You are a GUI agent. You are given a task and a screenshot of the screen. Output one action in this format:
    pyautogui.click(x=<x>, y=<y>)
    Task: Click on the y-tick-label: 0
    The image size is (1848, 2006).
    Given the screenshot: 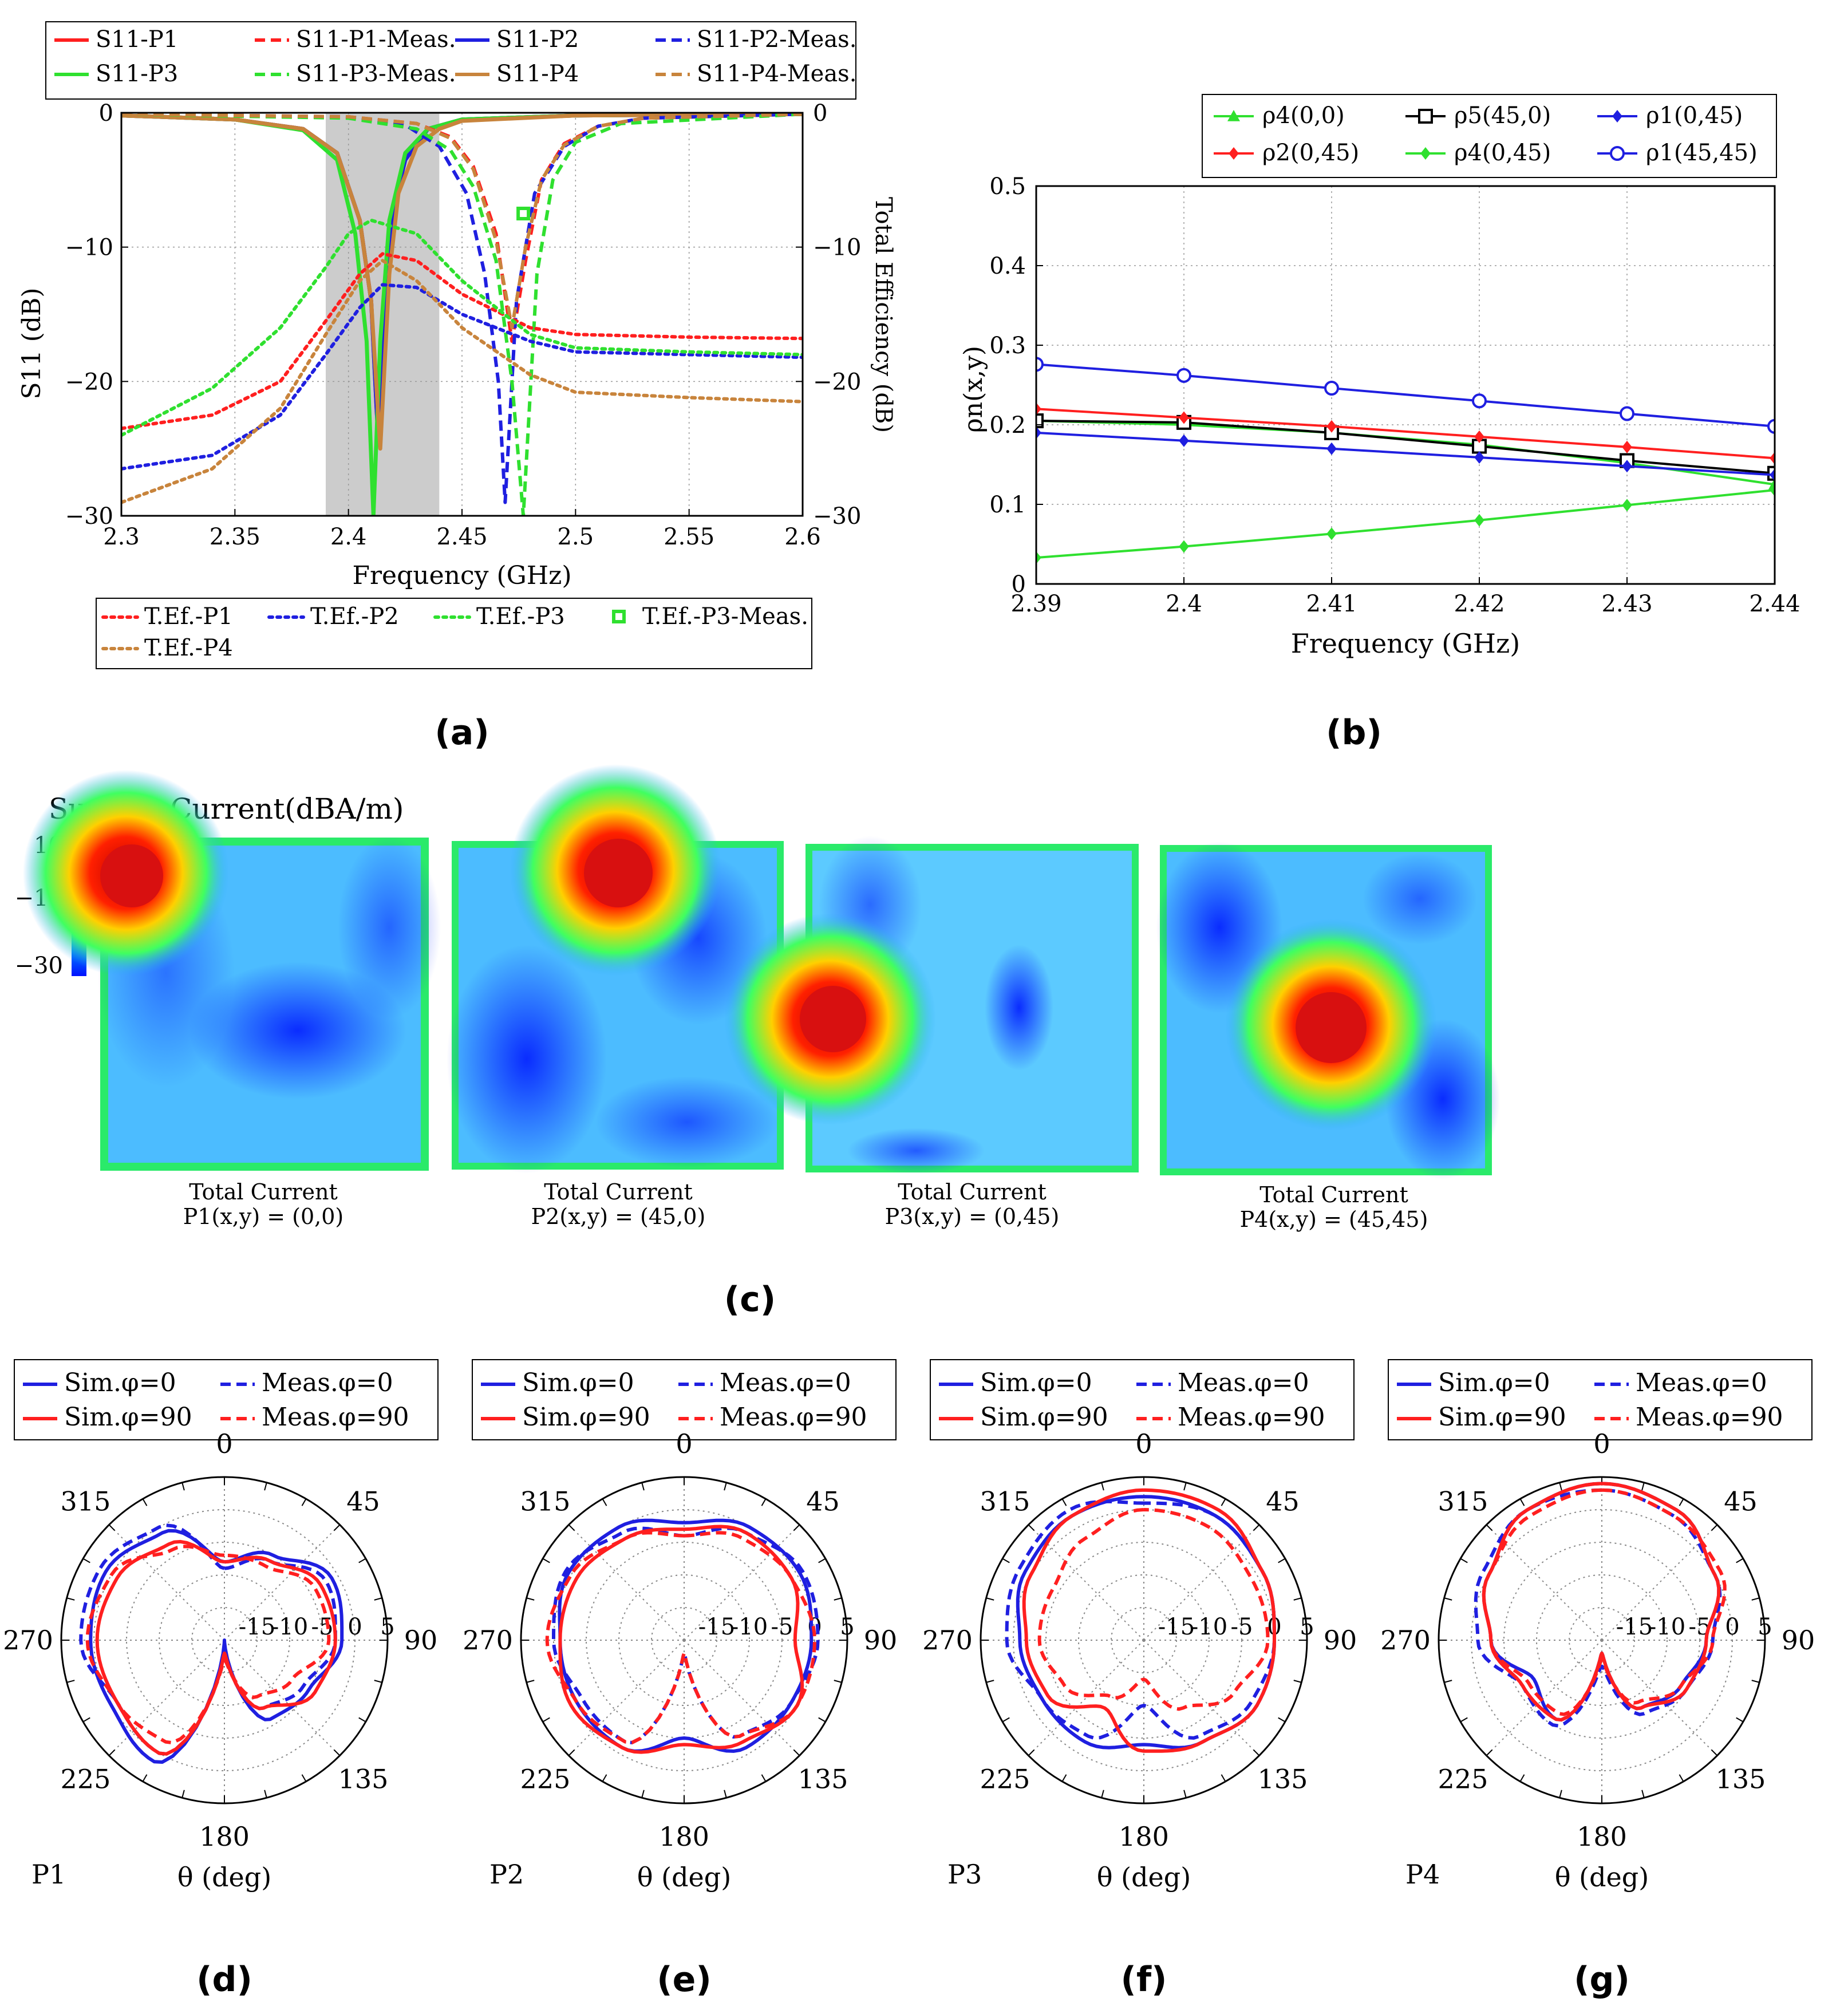 What is the action you would take?
    pyautogui.click(x=1019, y=584)
    